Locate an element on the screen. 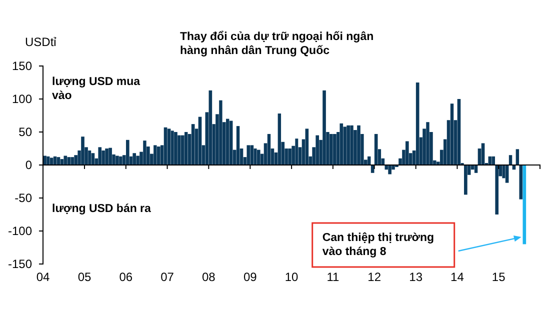  y-tick-label: -50 is located at coordinates (23, 197).